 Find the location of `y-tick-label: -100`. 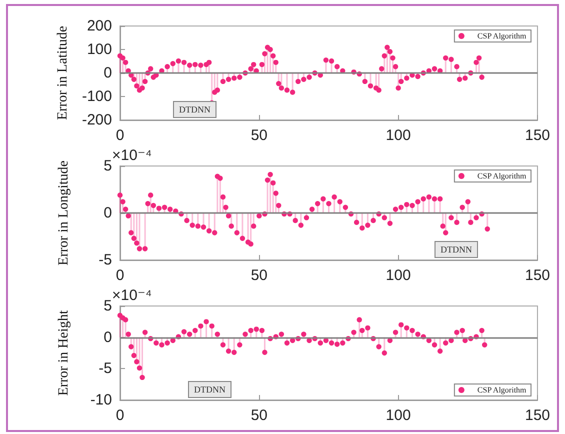

y-tick-label: -100 is located at coordinates (97, 96).